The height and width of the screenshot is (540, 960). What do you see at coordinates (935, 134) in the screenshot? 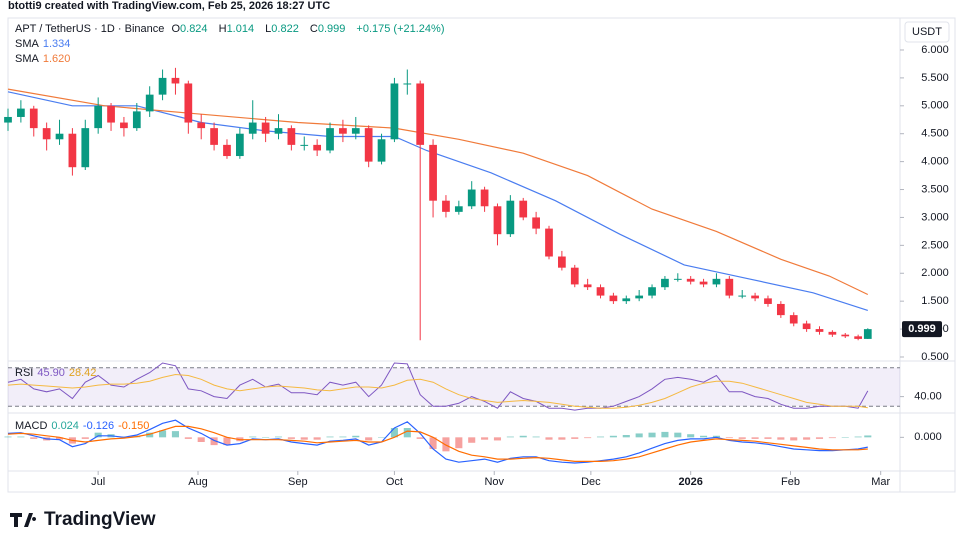
I see `y-tick-label: 4.500` at bounding box center [935, 134].